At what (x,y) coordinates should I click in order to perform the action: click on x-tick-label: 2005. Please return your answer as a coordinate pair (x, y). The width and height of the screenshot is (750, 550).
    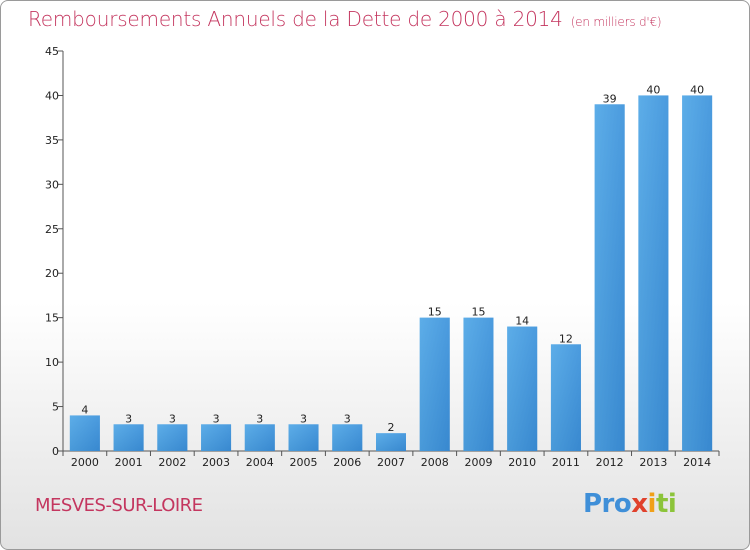
    Looking at the image, I should click on (304, 462).